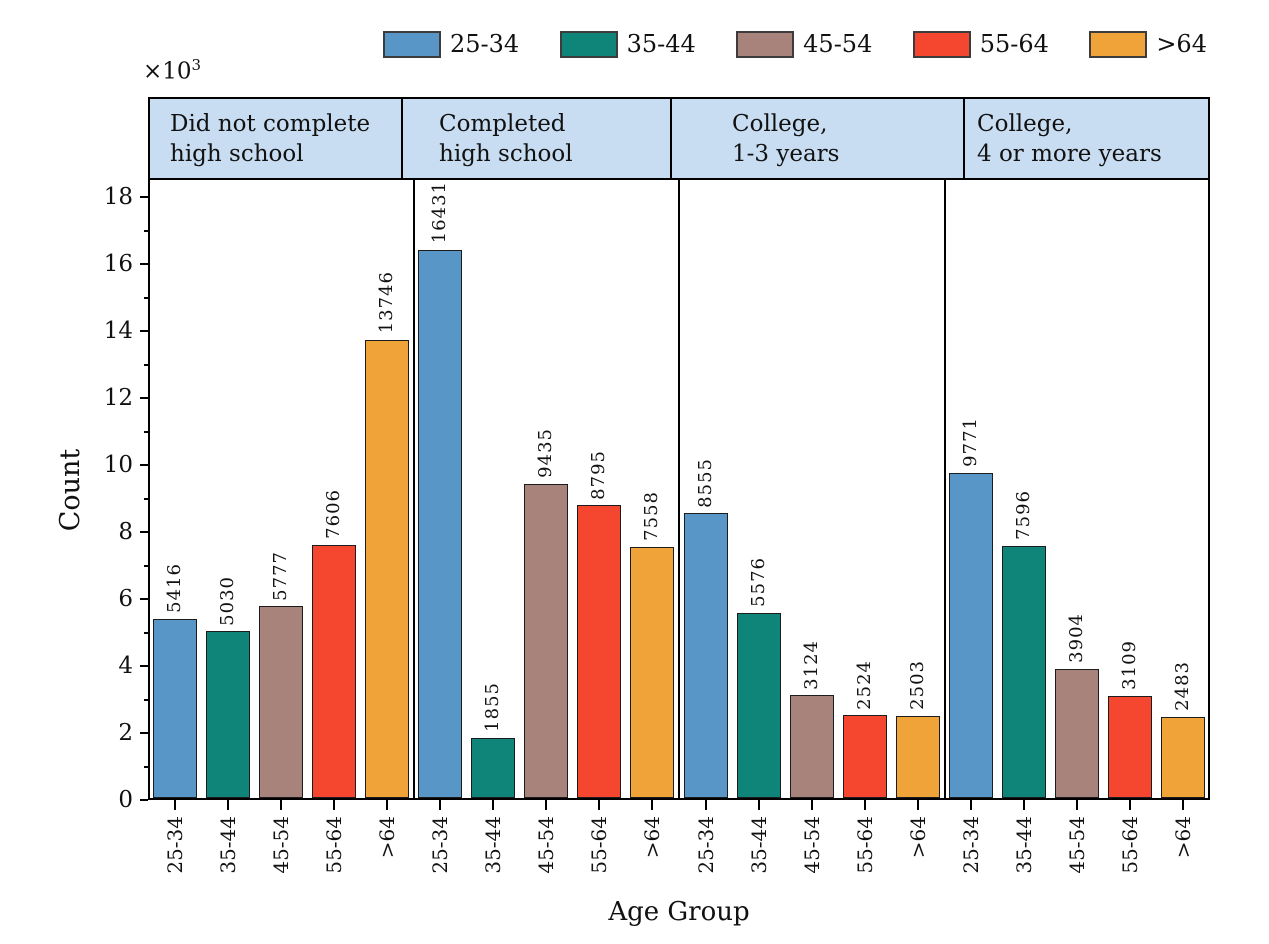  I want to click on bar-value-label: 3904, so click(1077, 638).